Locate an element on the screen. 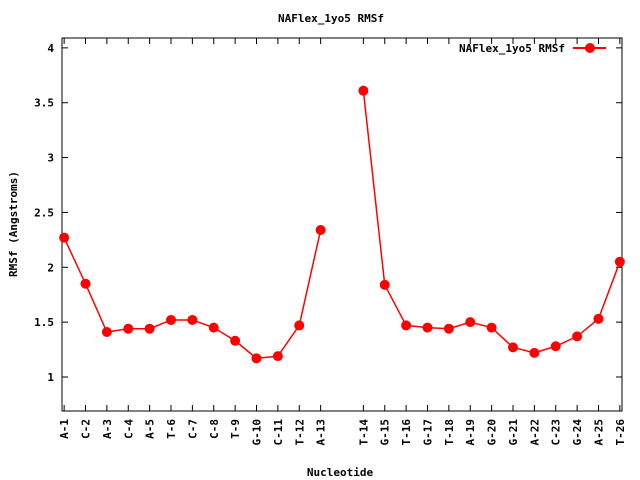 The height and width of the screenshot is (480, 640). y-tick-label: 1.5 is located at coordinates (44, 322).